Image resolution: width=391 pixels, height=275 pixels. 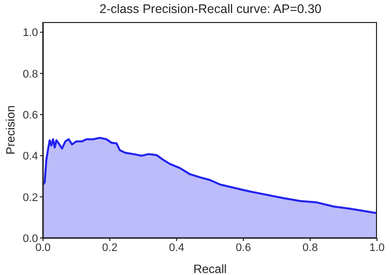 What do you see at coordinates (30, 33) in the screenshot?
I see `y-tick-label: 1.0` at bounding box center [30, 33].